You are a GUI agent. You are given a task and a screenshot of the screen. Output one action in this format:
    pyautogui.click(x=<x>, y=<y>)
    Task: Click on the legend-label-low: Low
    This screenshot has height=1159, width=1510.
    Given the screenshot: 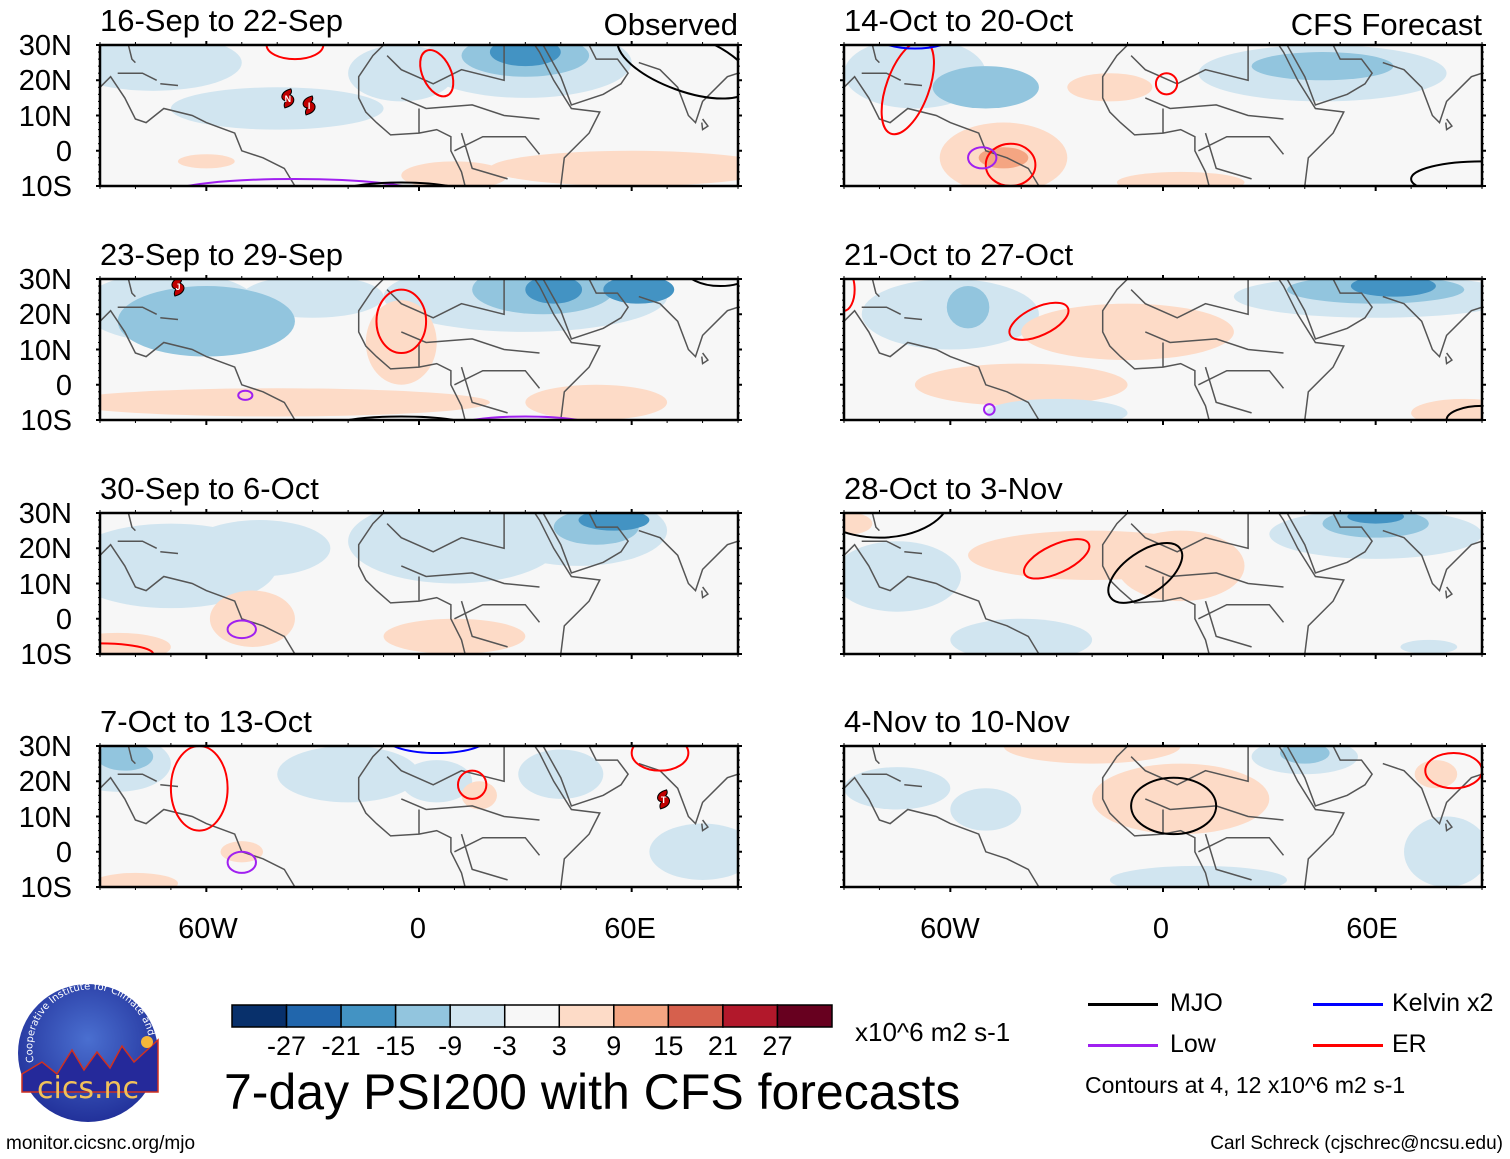 What is the action you would take?
    pyautogui.click(x=1193, y=1044)
    